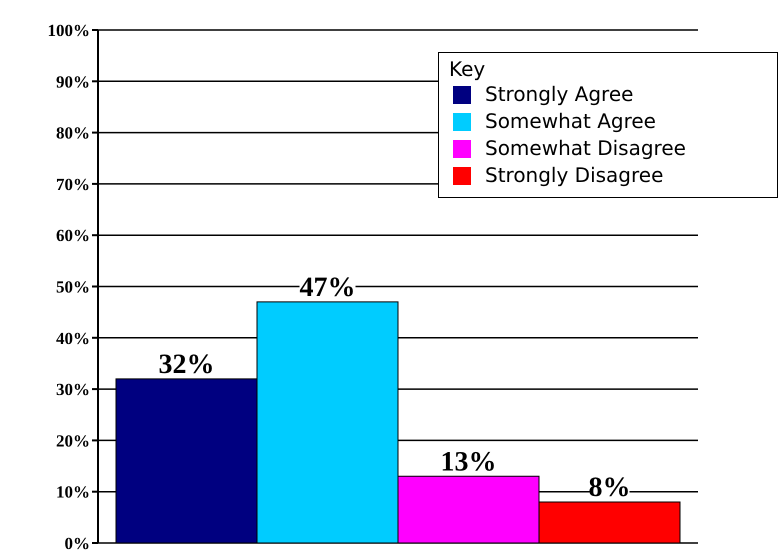  Describe the element at coordinates (77, 544) in the screenshot. I see `y-tick-label: 0%` at that location.